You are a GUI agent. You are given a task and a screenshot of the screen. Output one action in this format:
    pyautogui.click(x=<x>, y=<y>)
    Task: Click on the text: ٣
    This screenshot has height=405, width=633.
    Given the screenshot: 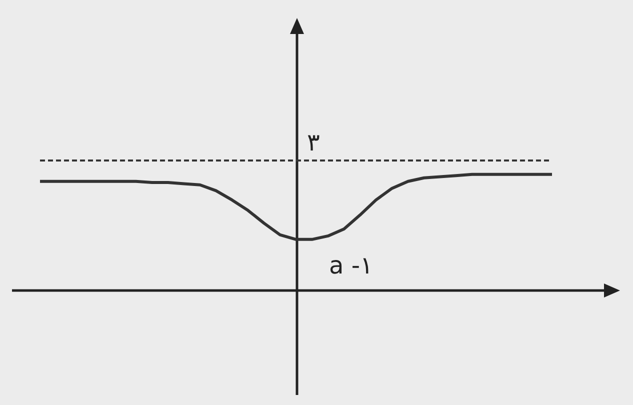 What is the action you would take?
    pyautogui.click(x=313, y=142)
    